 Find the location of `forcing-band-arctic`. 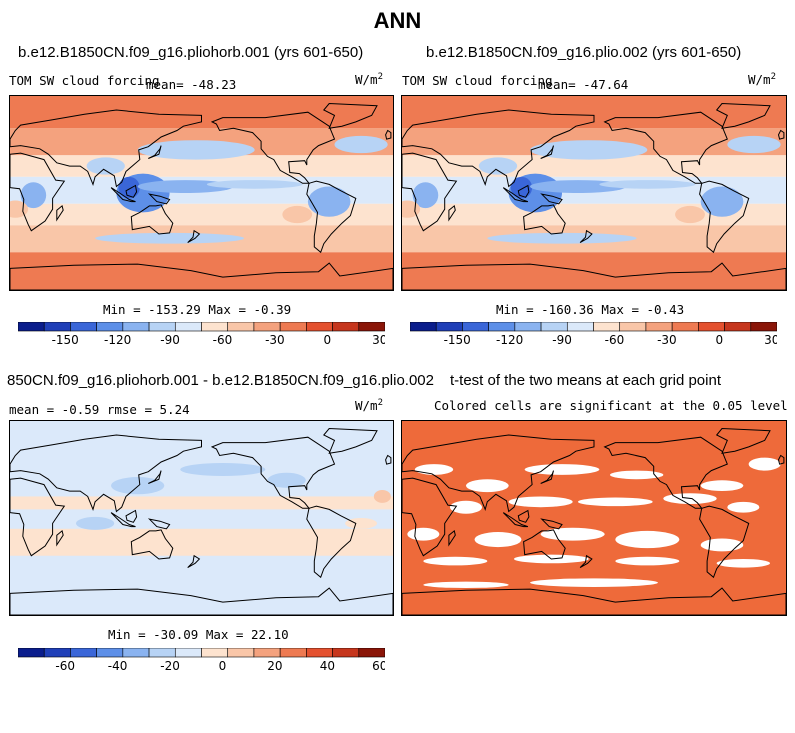

forcing-band-arctic is located at coordinates (201, 112).